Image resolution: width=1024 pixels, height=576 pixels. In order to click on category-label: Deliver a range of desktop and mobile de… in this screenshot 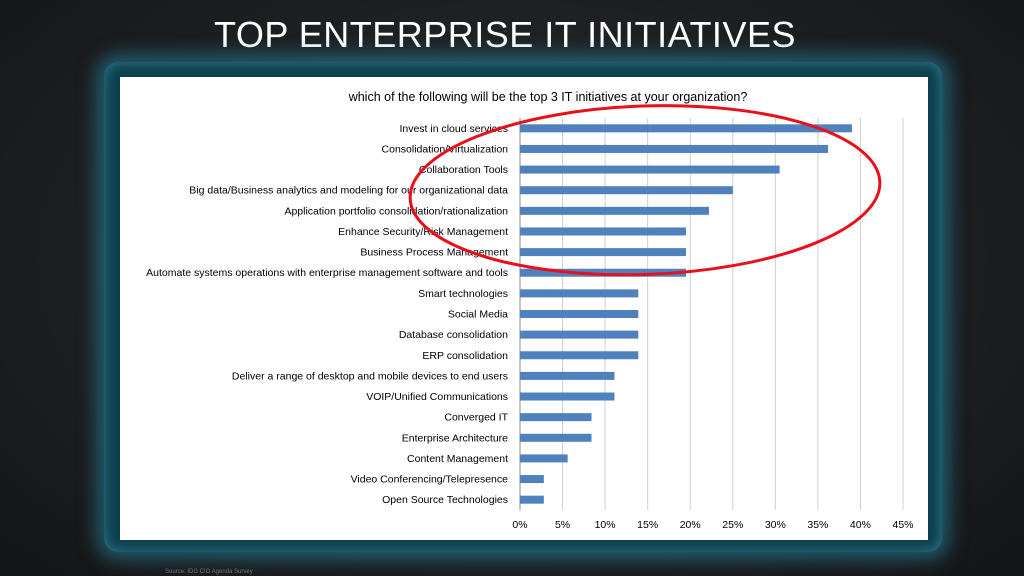, I will do `click(370, 376)`.